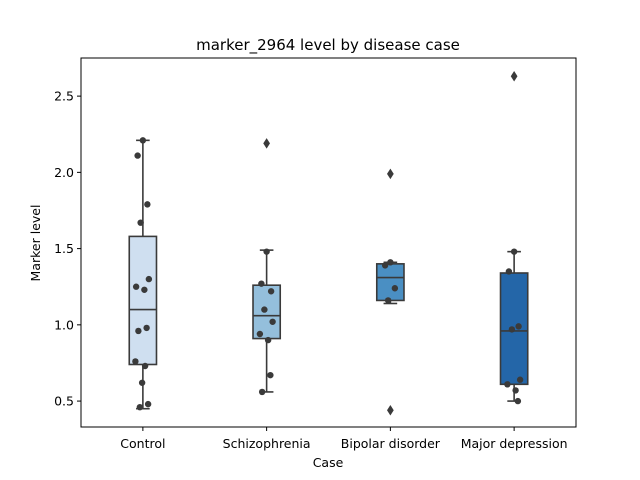 The image size is (640, 480). Describe the element at coordinates (64, 248) in the screenshot. I see `y-tick-label: 1.5` at that location.